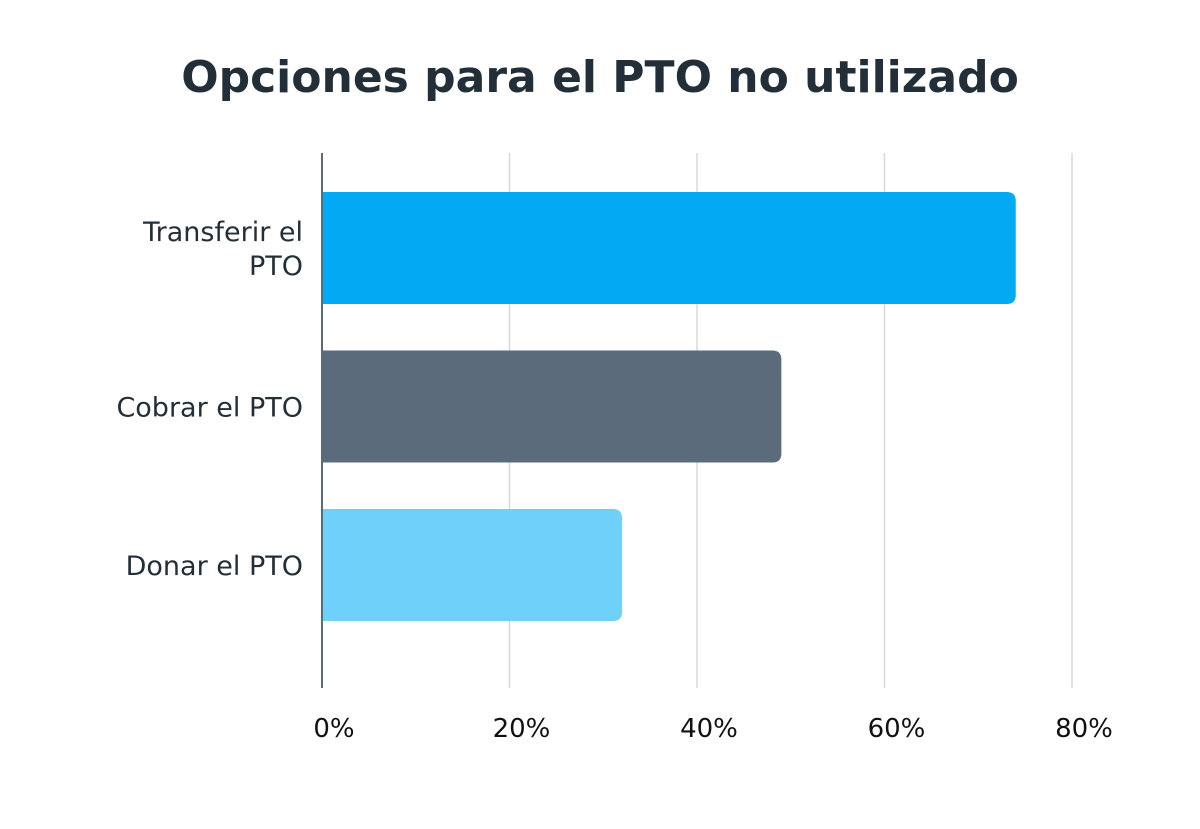 Image resolution: width=1200 pixels, height=829 pixels. What do you see at coordinates (1084, 729) in the screenshot?
I see `x-tick-label: 80%` at bounding box center [1084, 729].